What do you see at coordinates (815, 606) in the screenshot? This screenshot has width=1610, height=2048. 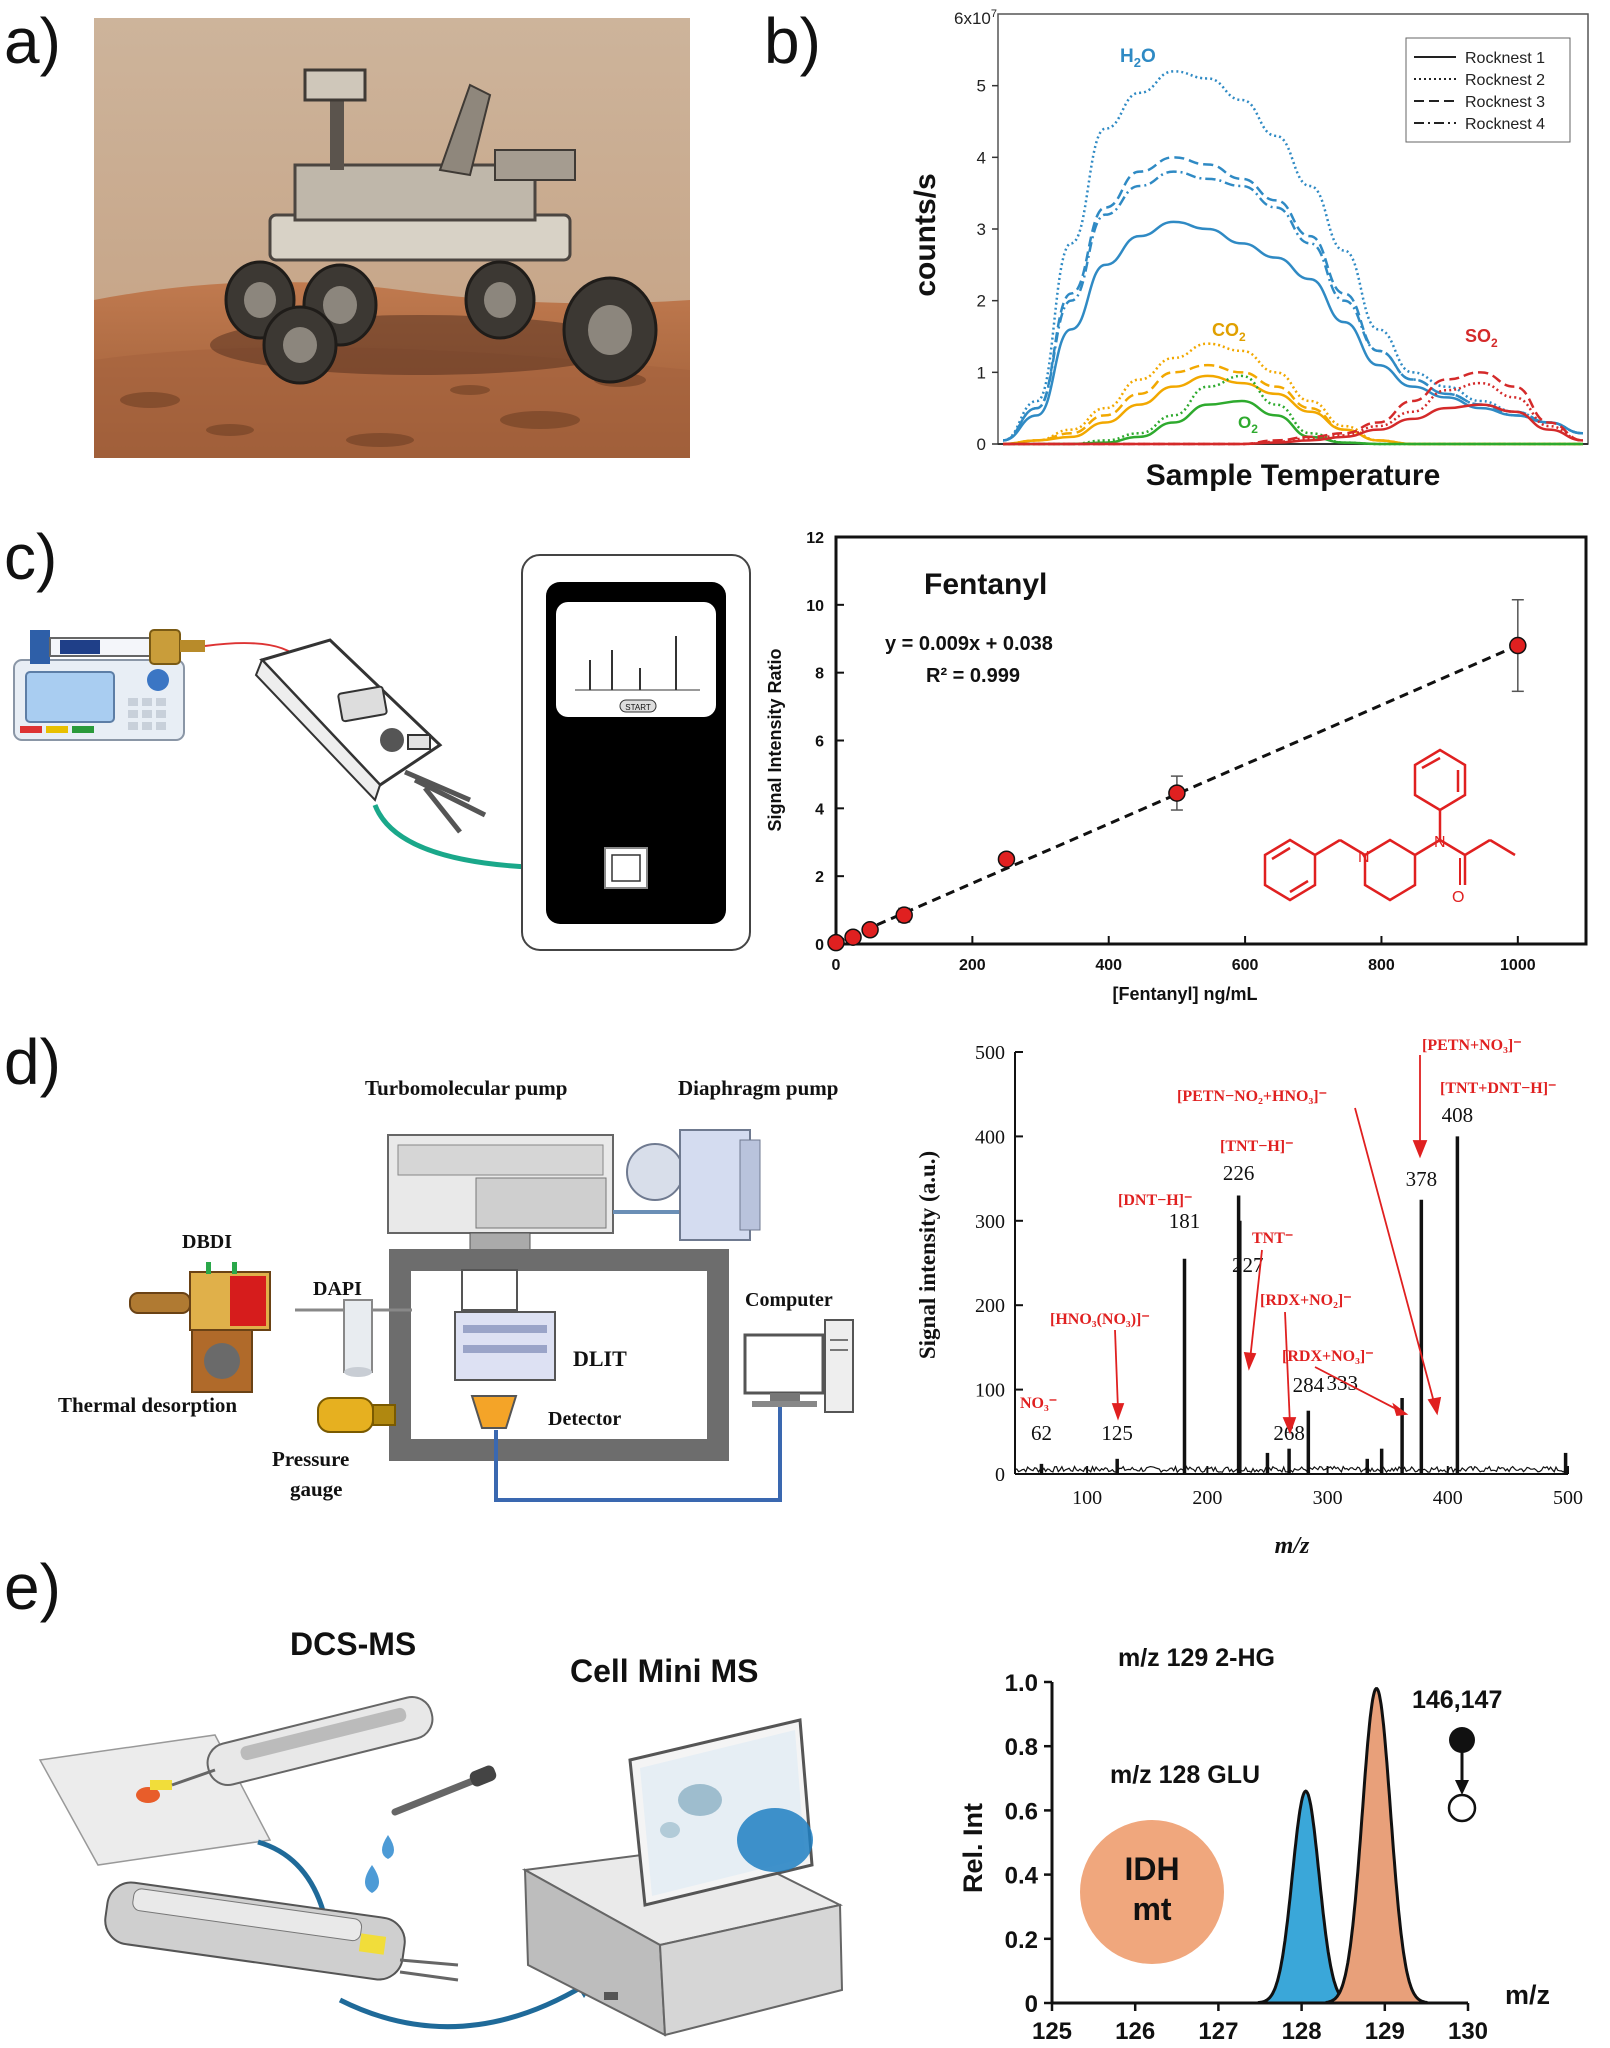 I see `chart-c-ytick-label: 10` at bounding box center [815, 606].